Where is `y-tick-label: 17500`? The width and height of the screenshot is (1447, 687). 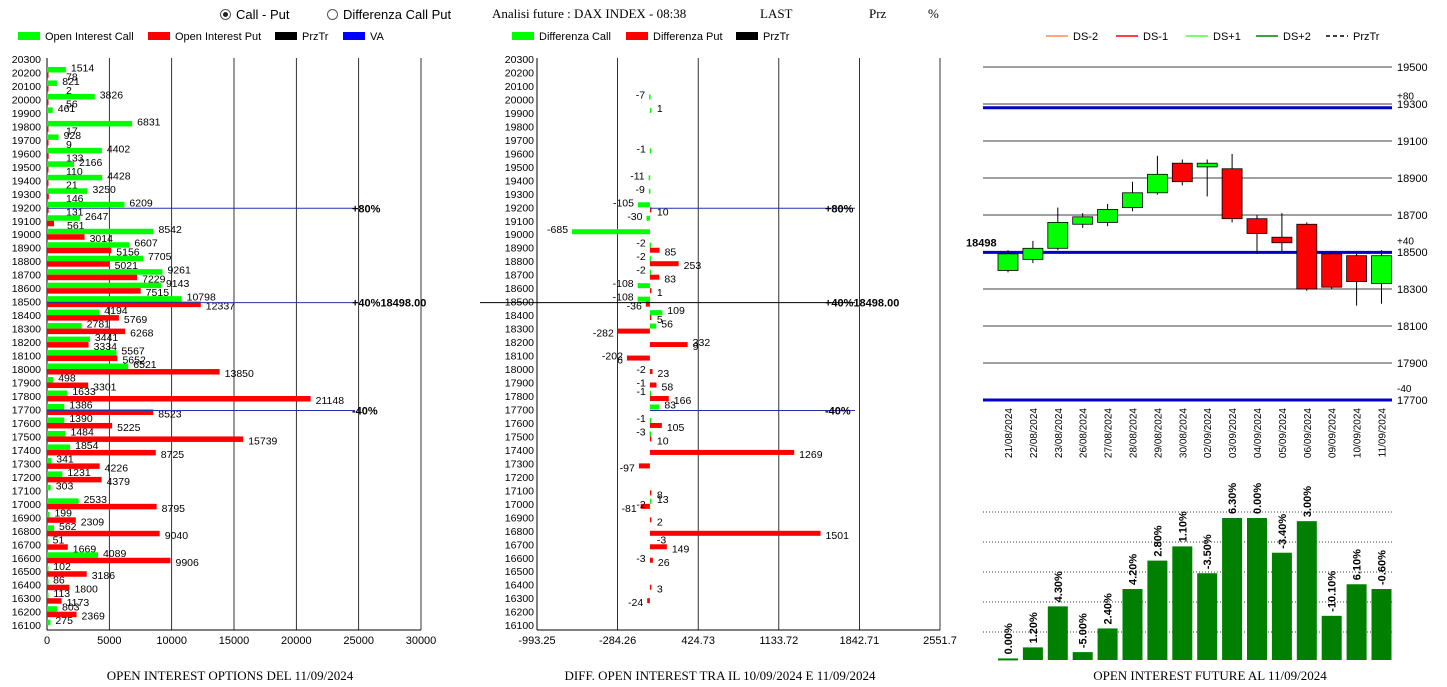 y-tick-label: 17500 is located at coordinates (519, 437).